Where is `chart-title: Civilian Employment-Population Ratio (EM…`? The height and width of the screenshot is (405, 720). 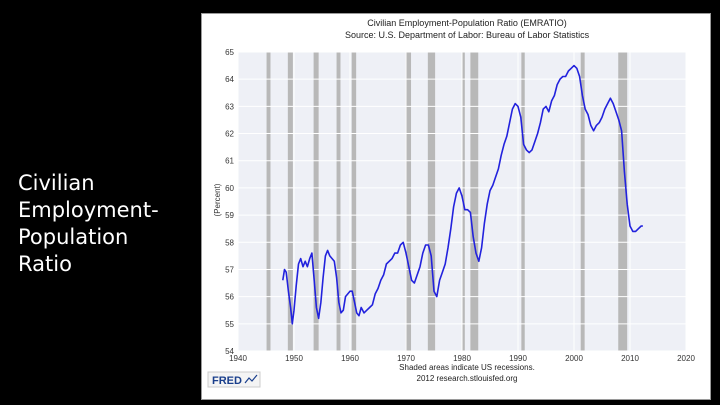
chart-title: Civilian Employment-Population Ratio (EM… is located at coordinates (466, 23).